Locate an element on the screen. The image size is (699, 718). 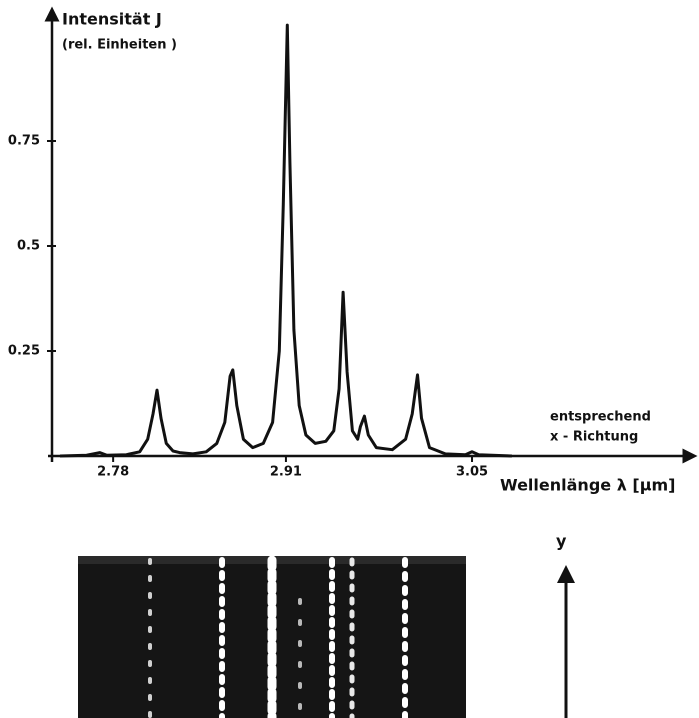
annotation: y is located at coordinates (561, 541).